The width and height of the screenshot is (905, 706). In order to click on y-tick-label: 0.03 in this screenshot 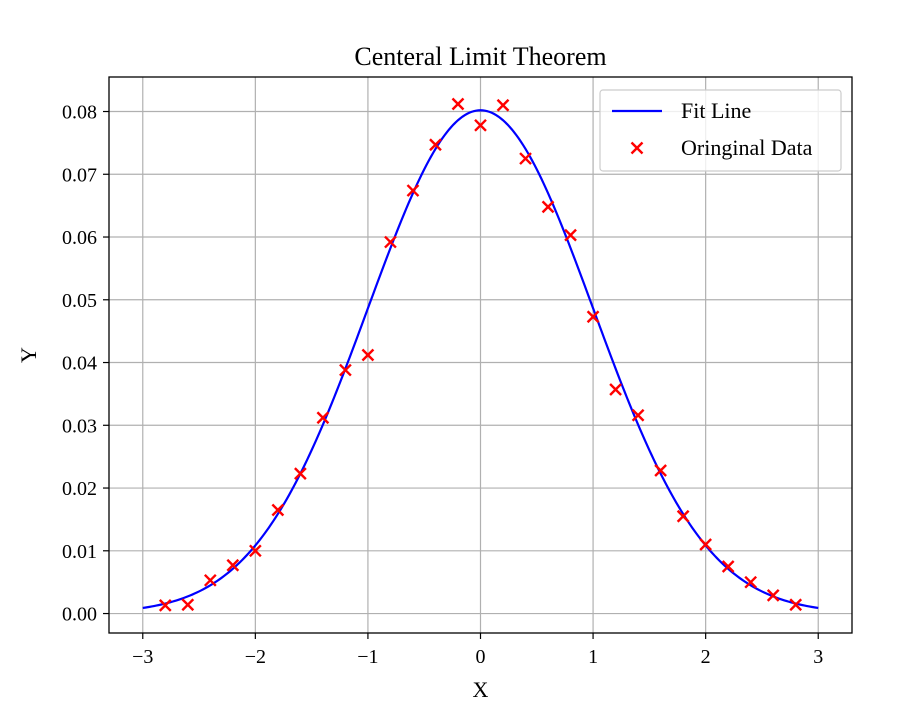, I will do `click(79, 426)`.